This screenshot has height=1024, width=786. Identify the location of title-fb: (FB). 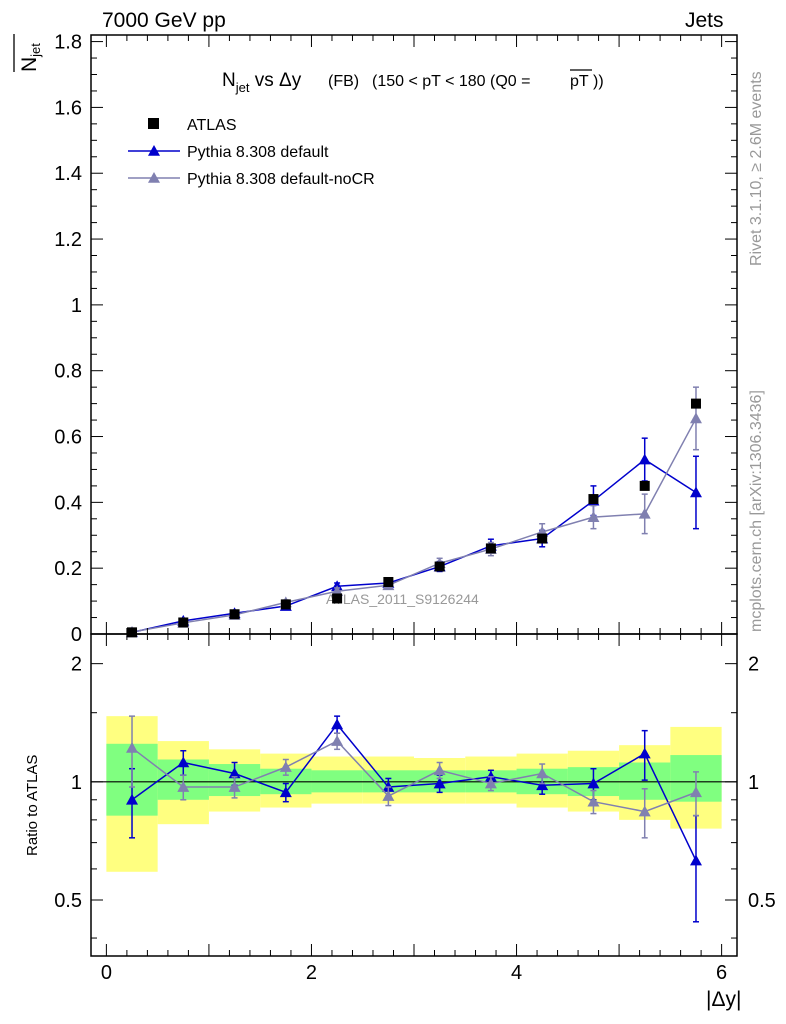
(343, 81).